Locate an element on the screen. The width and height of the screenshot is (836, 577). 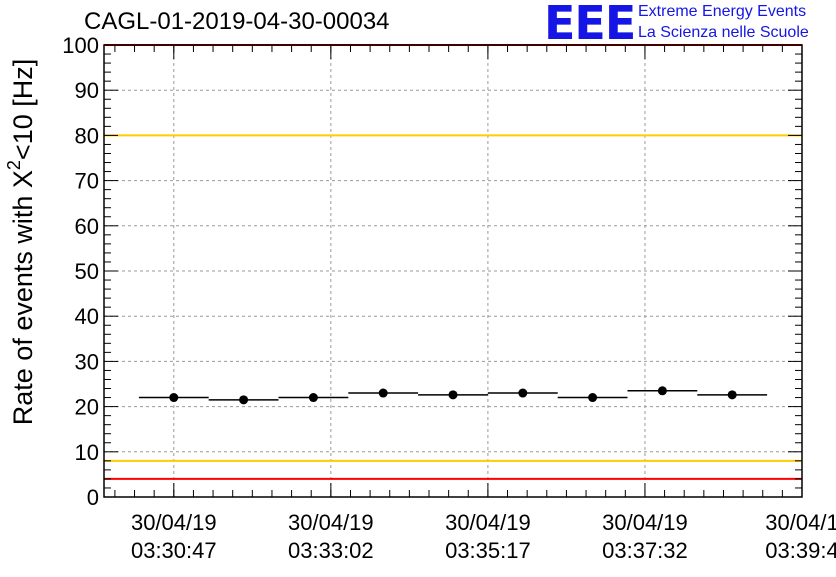
chart-title: CAGL-01-2019-04-30-00034 is located at coordinates (237, 21).